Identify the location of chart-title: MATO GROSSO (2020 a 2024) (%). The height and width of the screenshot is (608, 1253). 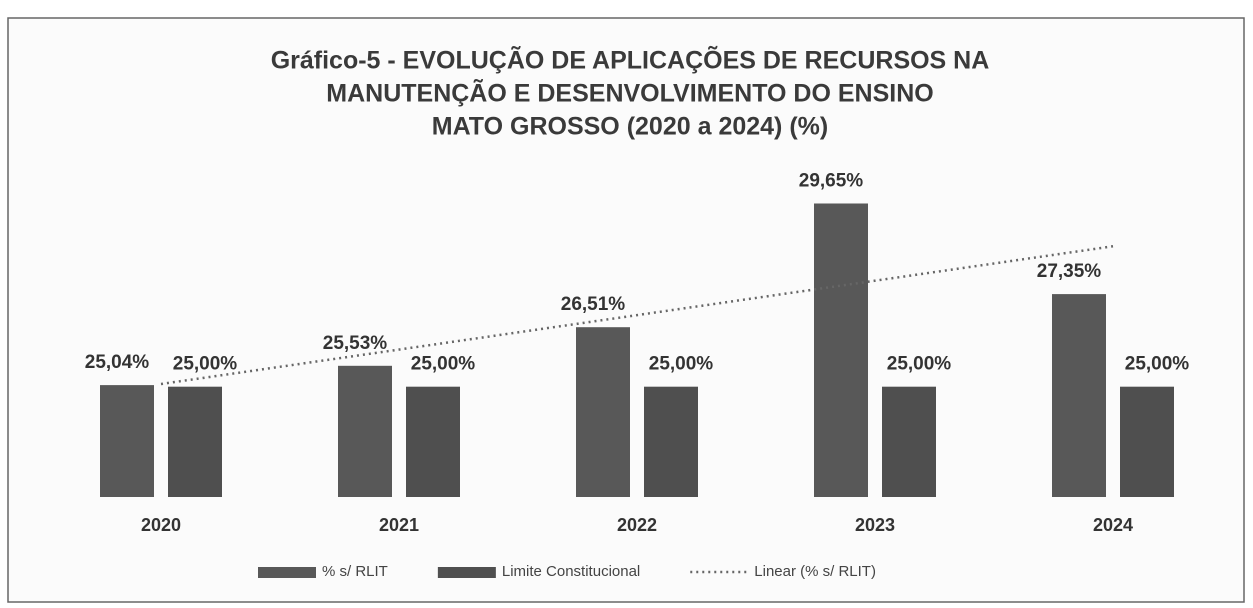
(630, 127).